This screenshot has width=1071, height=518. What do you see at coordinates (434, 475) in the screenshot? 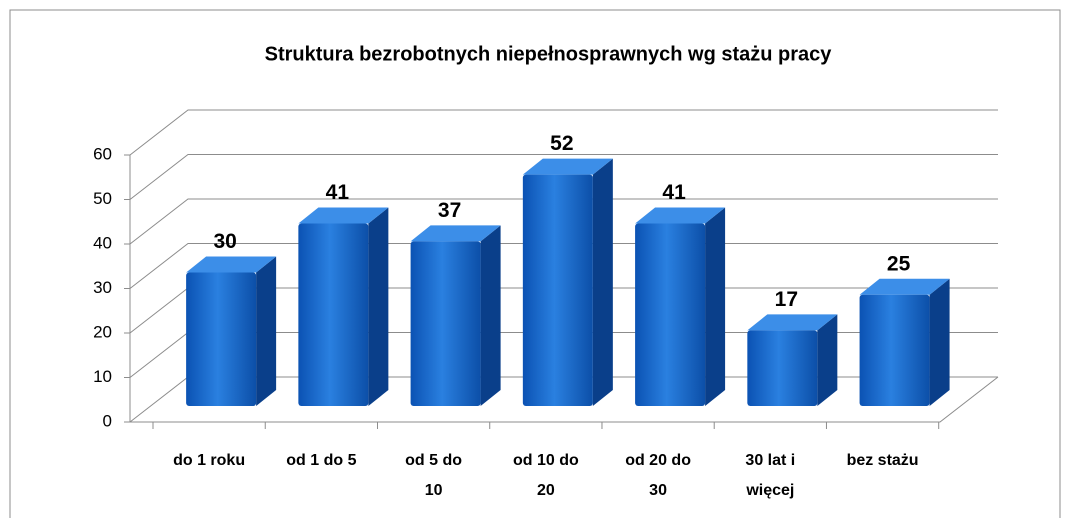
I see `x-tick-label: od 5 do 10` at bounding box center [434, 475].